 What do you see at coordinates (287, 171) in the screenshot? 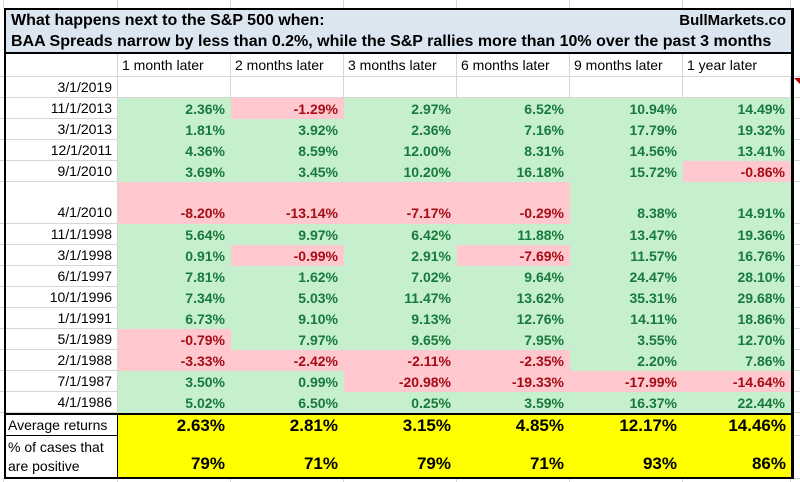
I see `value-cell: 3.45%` at bounding box center [287, 171].